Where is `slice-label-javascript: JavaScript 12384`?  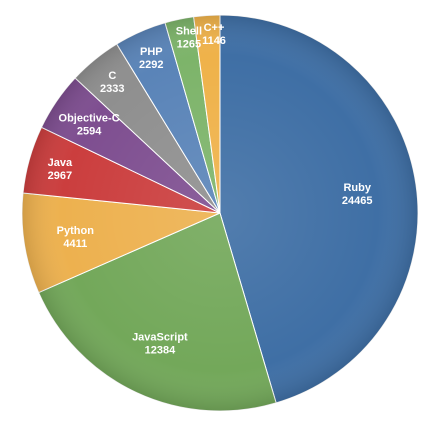 slice-label-javascript: JavaScript 12384 is located at coordinates (160, 343).